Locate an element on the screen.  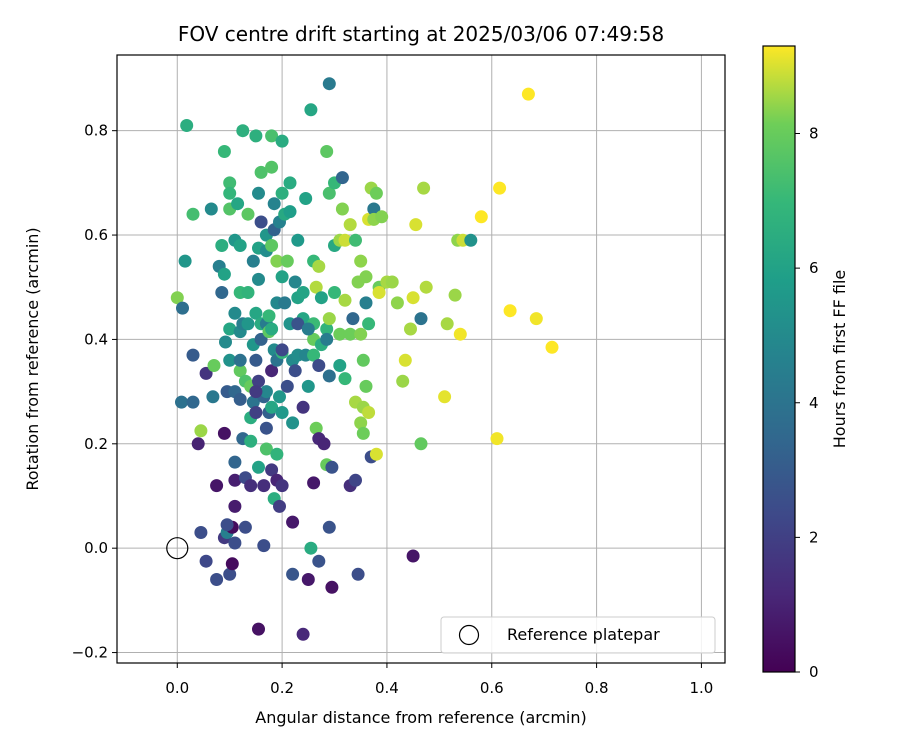
legend-box is located at coordinates (578, 635).